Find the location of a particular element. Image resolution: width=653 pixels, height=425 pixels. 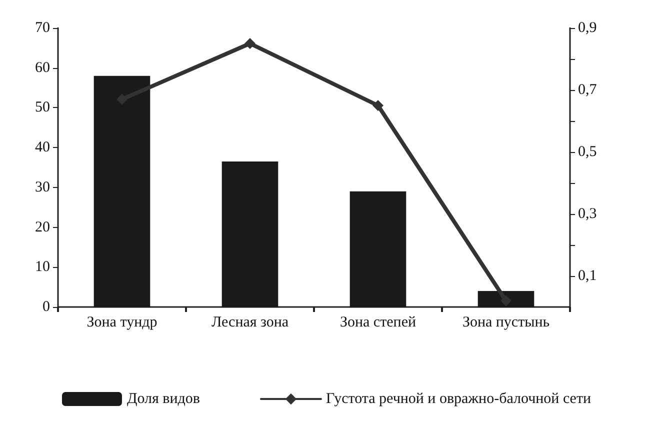

y-tick-label: 10 is located at coordinates (42, 267).